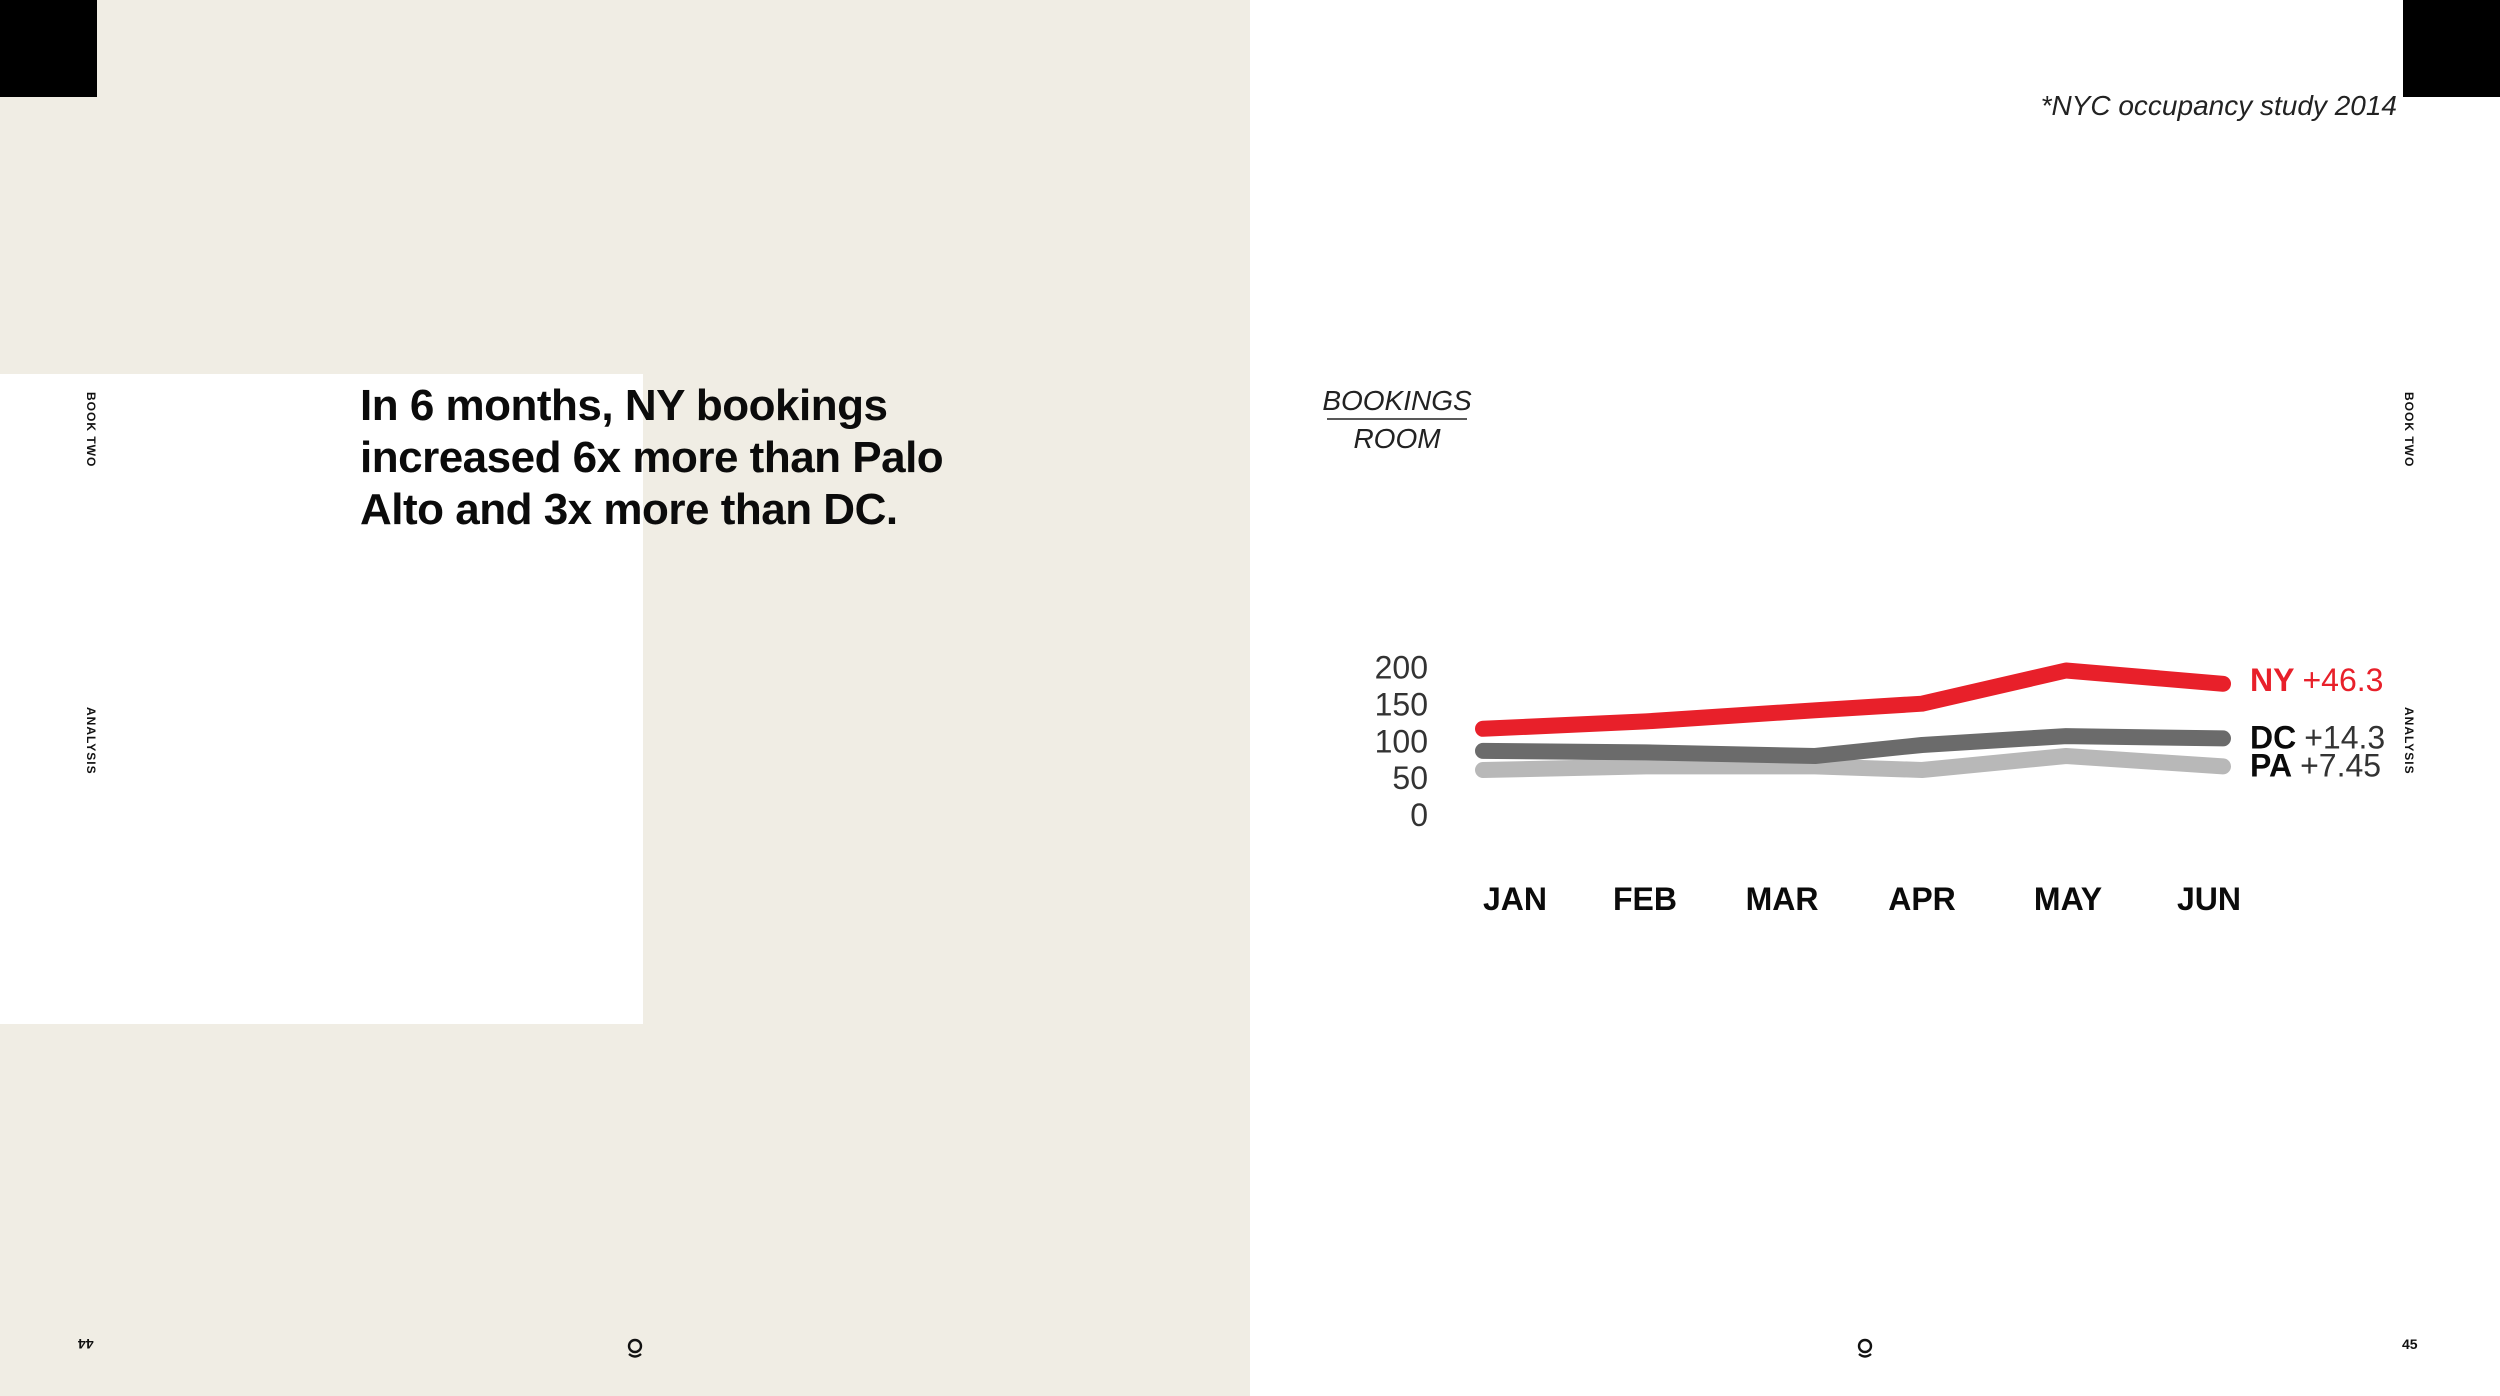 The width and height of the screenshot is (2500, 1396). I want to click on series-label-ny: NY +46.3, so click(2316, 680).